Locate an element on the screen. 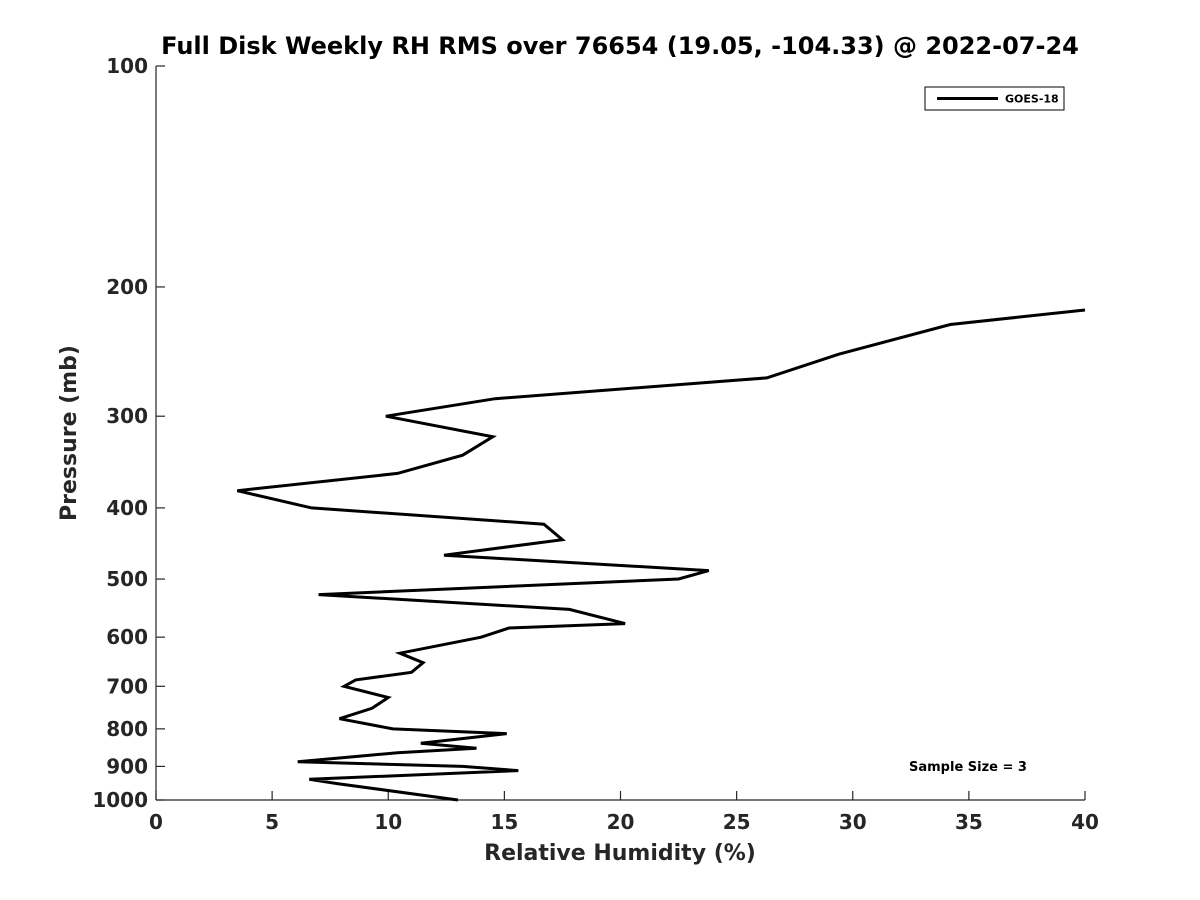 This screenshot has height=900, width=1200. y-tick-label: 600 is located at coordinates (127, 637).